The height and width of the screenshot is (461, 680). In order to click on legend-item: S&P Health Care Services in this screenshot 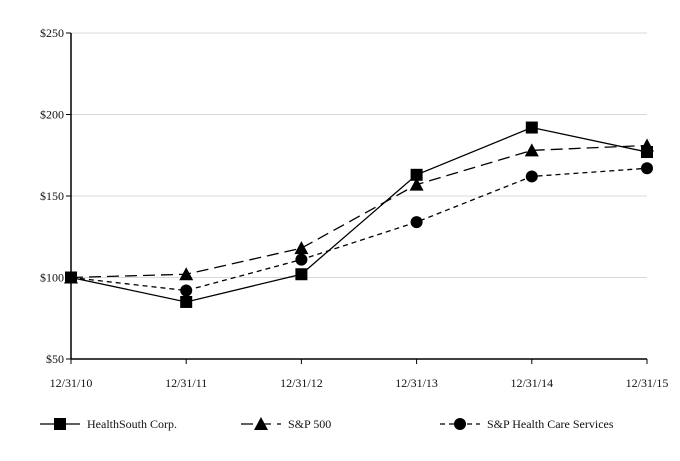, I will do `click(527, 424)`.